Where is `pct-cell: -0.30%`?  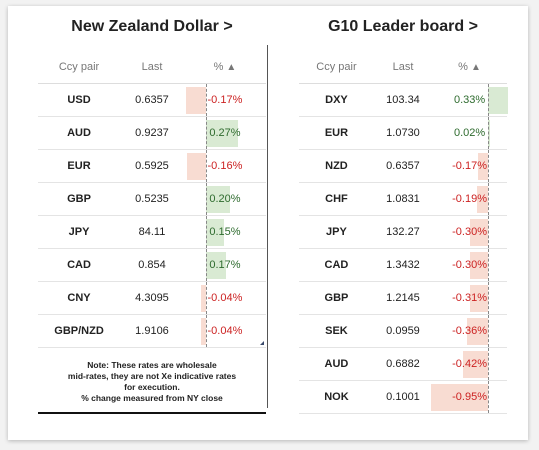
pct-cell: -0.30% is located at coordinates (469, 232).